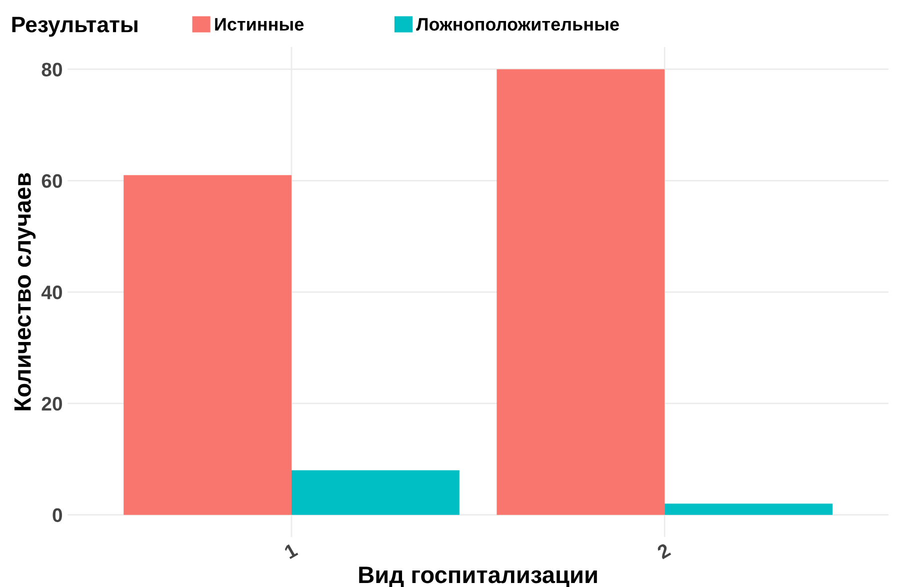  Describe the element at coordinates (259, 24) in the screenshot. I see `legend-label: Истинные` at that location.